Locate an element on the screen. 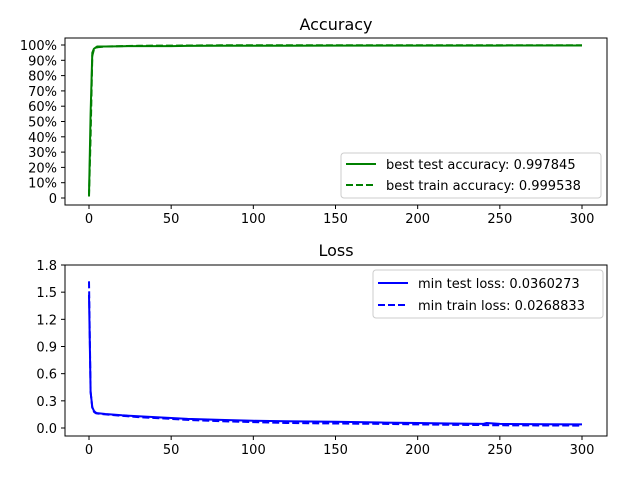 The height and width of the screenshot is (480, 640). loss-legend-box is located at coordinates (488, 294).